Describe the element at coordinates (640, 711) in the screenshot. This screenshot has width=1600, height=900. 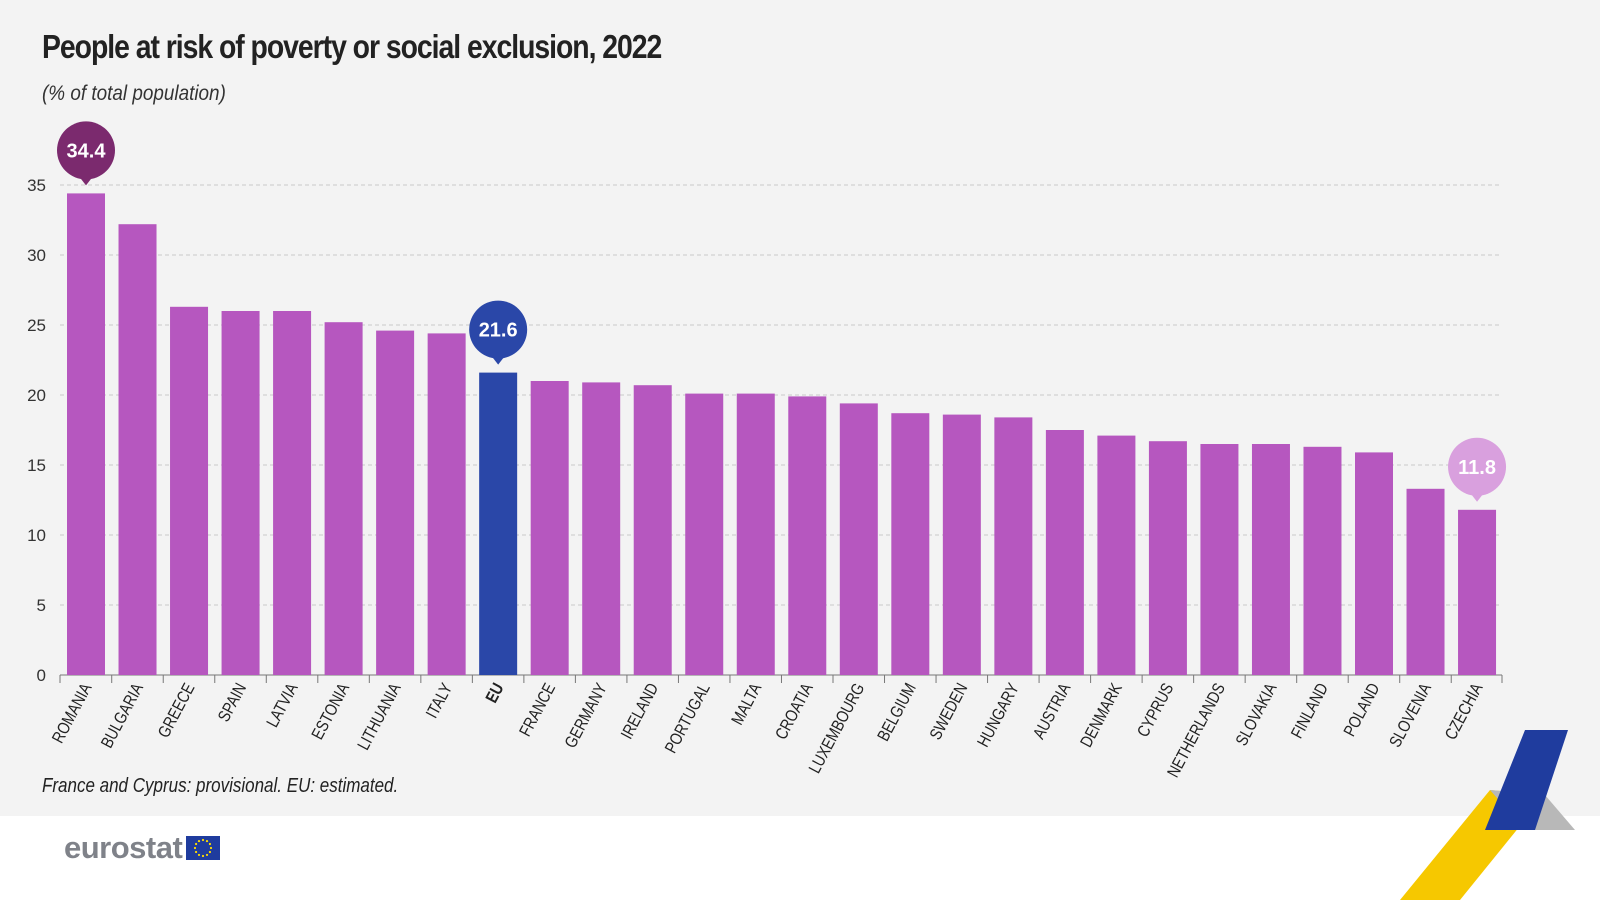
I see `x-tick-label: IRELAND` at that location.